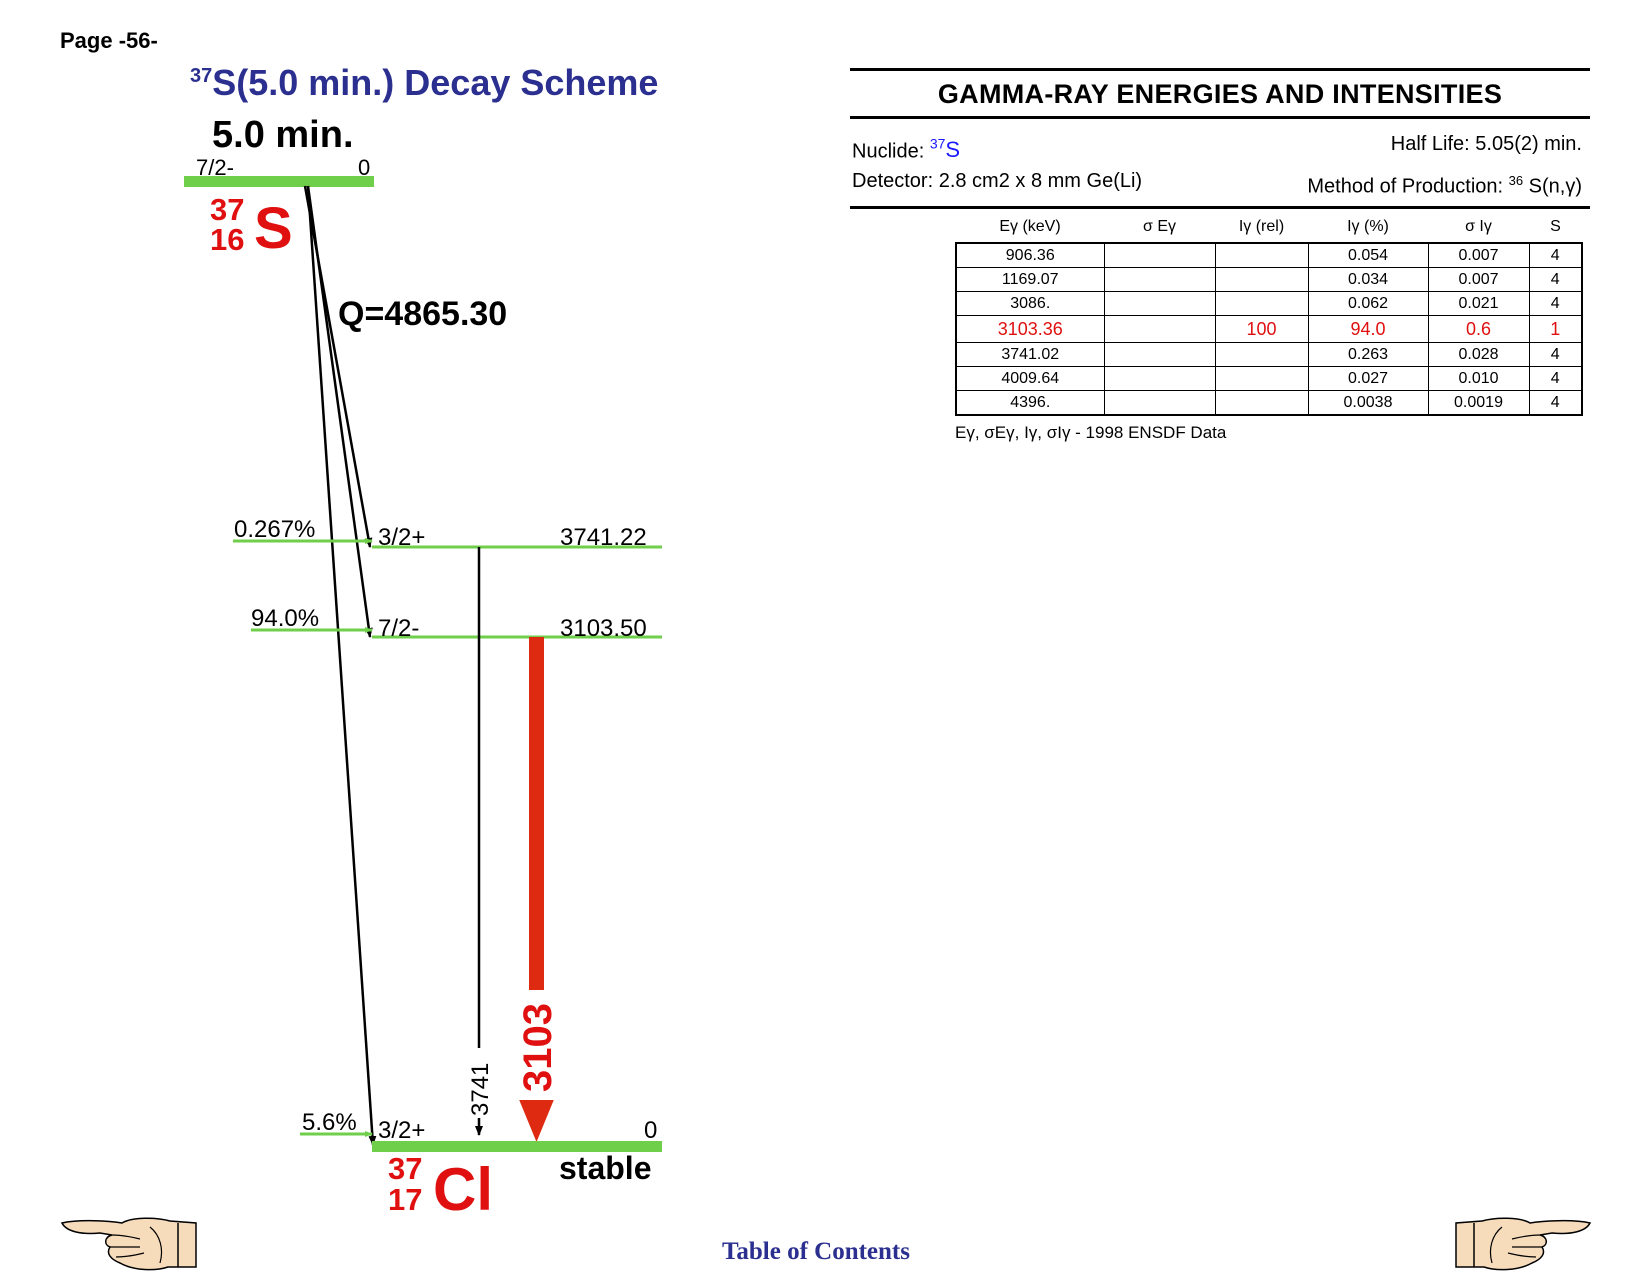 The image size is (1651, 1275). I want to click on gamma-table-header: Eγ (keV) σ Eγ Iγ (rel) Iγ (%) σ Iγ S, so click(1269, 227).